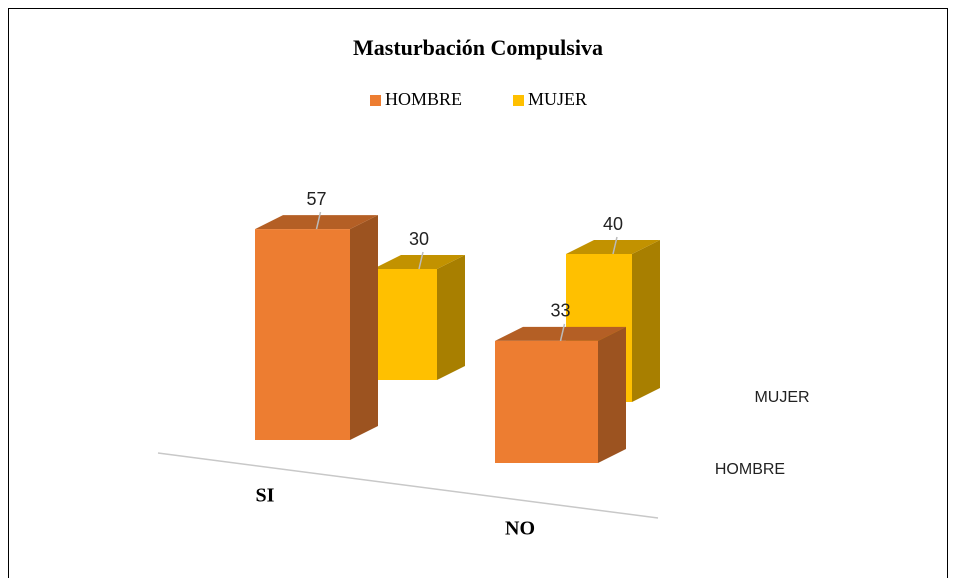 Image resolution: width=955 pixels, height=583 pixels. What do you see at coordinates (781, 397) in the screenshot?
I see `depth-tick-label: MUJER` at bounding box center [781, 397].